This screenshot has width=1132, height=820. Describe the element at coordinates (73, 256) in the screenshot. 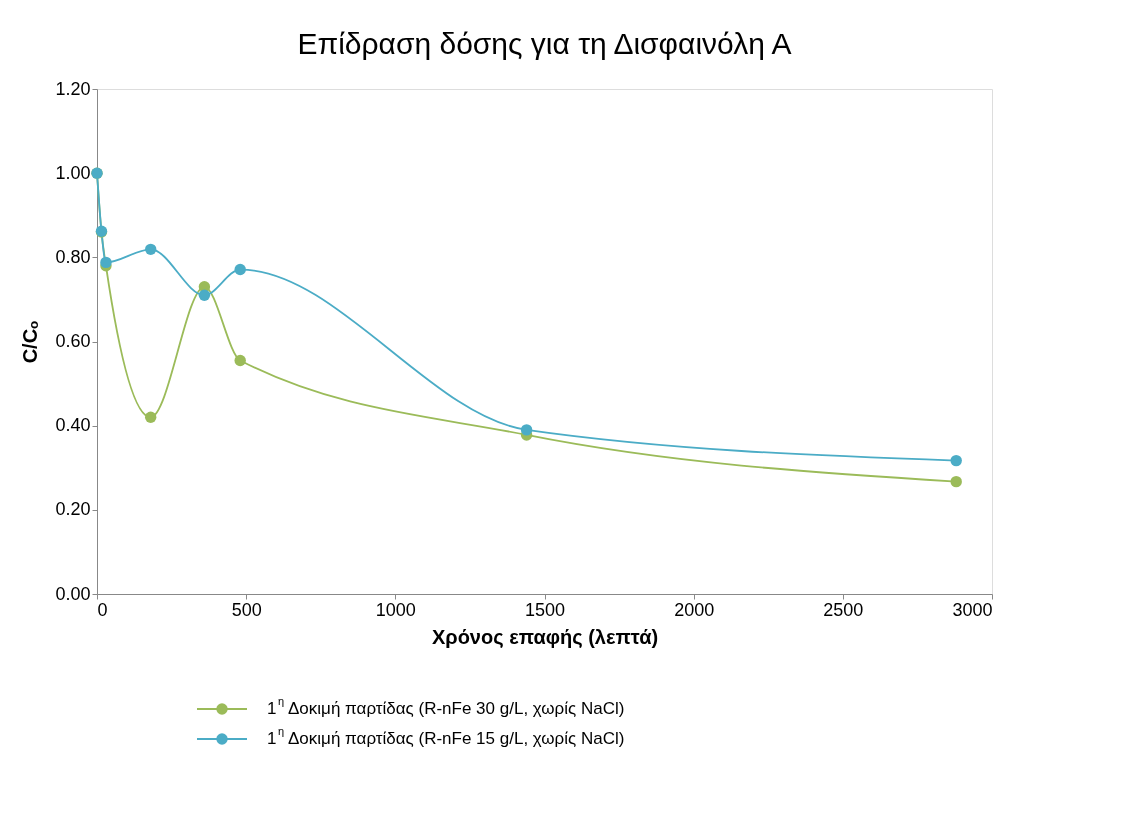

I see `y-tick-label: 0.80` at that location.